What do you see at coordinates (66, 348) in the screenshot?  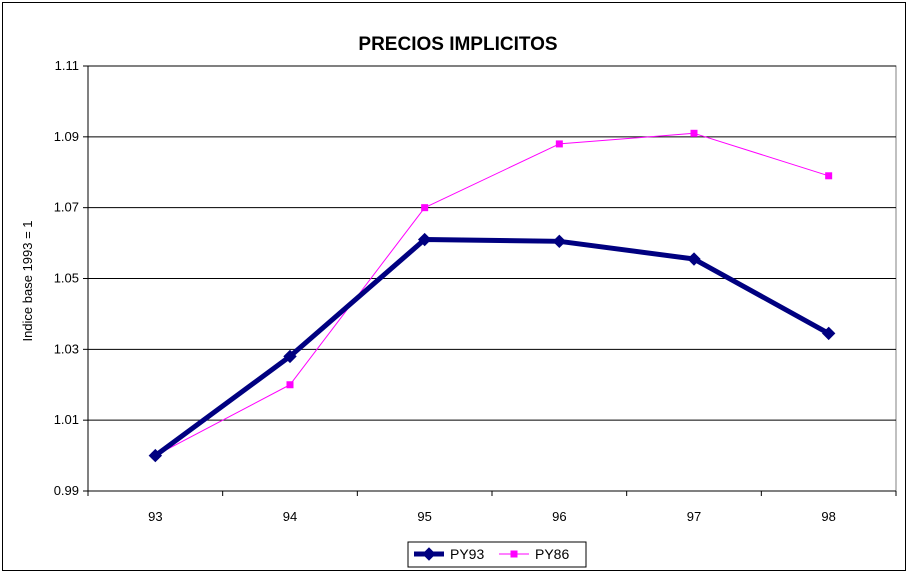 I see `y-tick-label: 1.03` at bounding box center [66, 348].